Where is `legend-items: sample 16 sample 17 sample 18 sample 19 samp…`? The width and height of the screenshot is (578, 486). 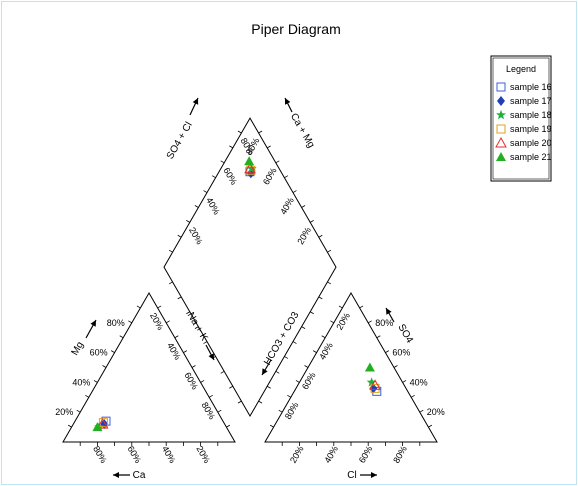
legend-items: sample 16 sample 17 sample 18 sample 19 samp… is located at coordinates (523, 122).